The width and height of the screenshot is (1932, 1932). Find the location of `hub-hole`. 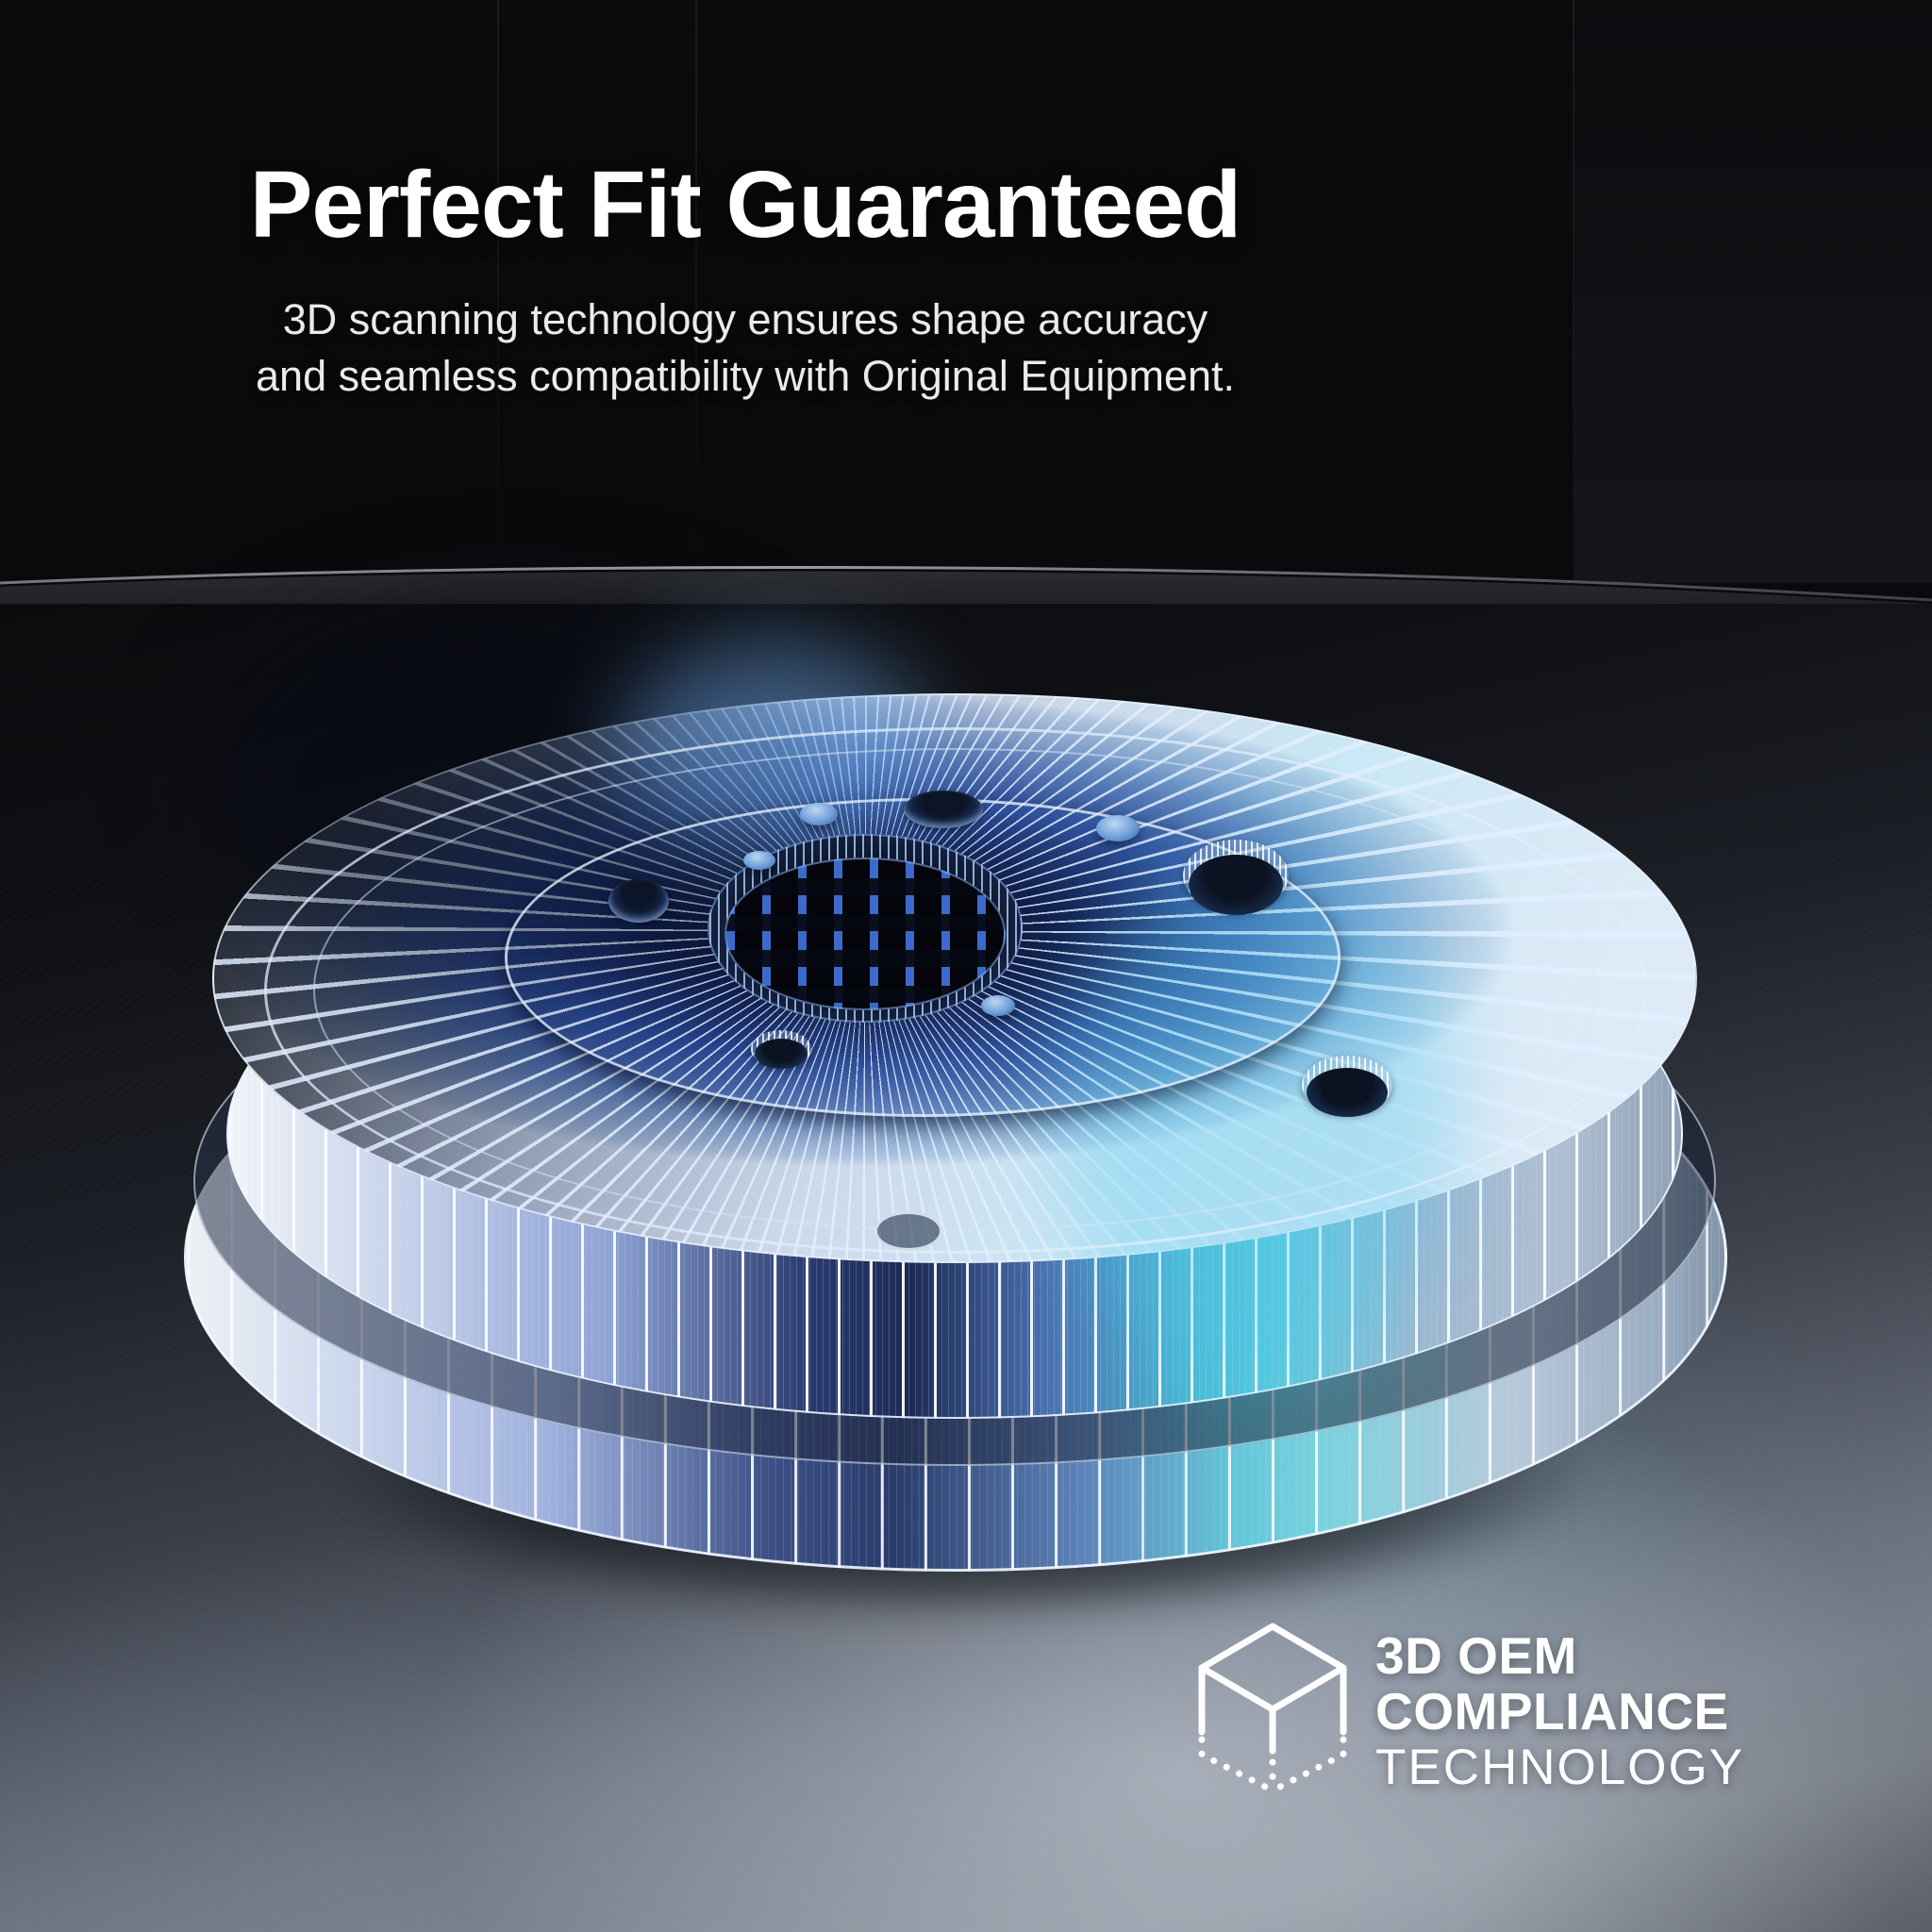

hub-hole is located at coordinates (865, 934).